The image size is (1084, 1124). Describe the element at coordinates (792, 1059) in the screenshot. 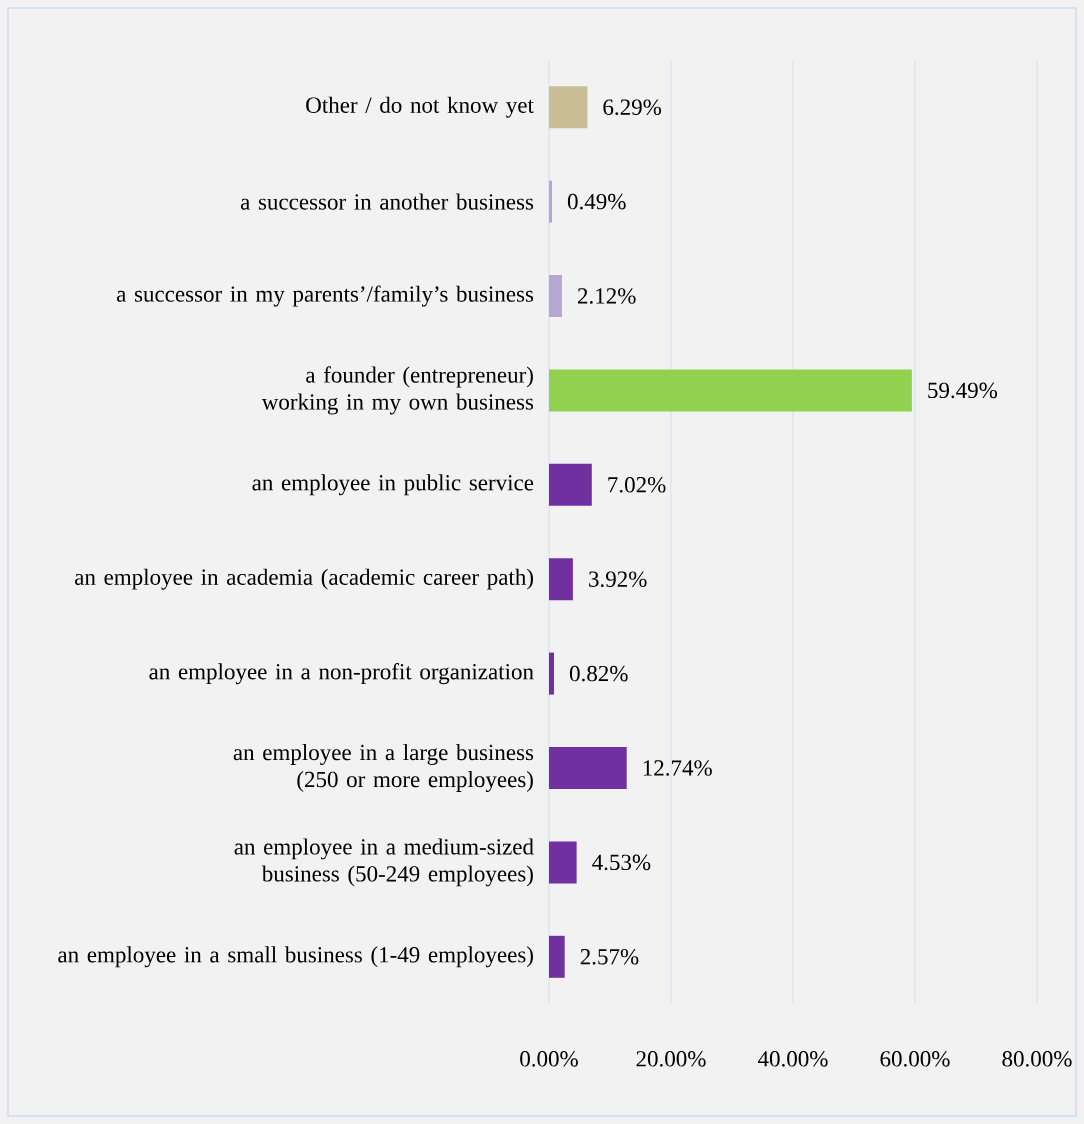

I see `x-tick-label: 40.00%` at that location.